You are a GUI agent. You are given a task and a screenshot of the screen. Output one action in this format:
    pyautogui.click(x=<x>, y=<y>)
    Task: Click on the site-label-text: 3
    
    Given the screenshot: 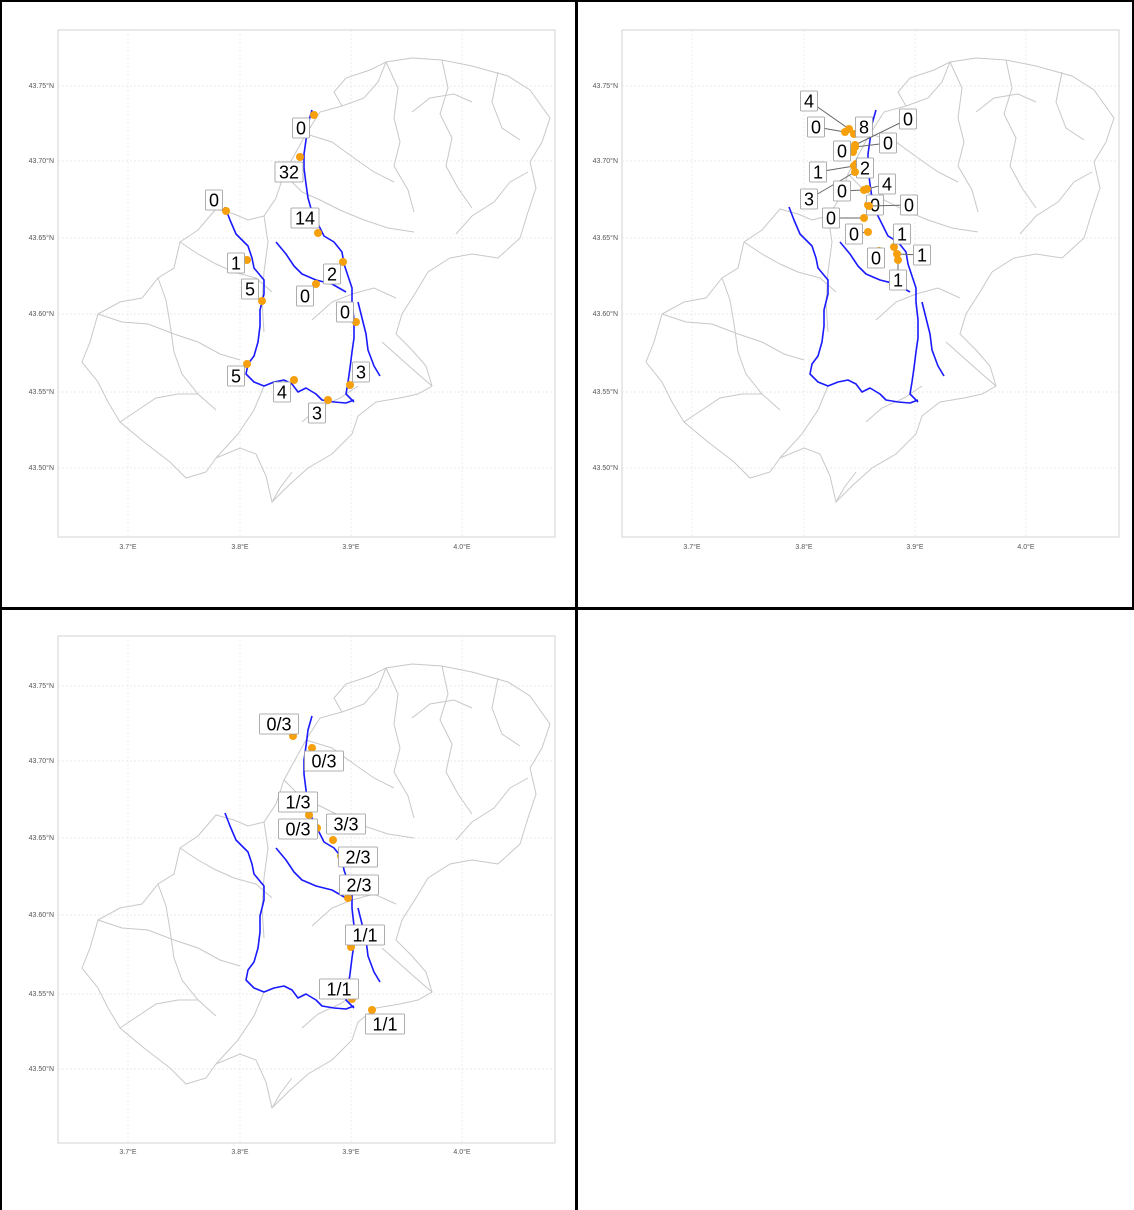 What is the action you would take?
    pyautogui.click(x=317, y=414)
    